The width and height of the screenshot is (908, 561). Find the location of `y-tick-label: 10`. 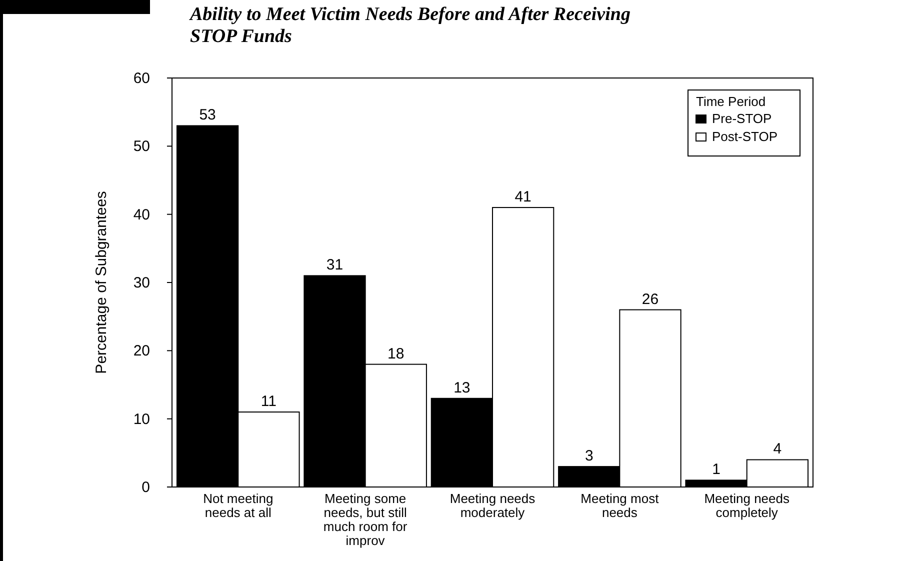

y-tick-label: 10 is located at coordinates (141, 419).